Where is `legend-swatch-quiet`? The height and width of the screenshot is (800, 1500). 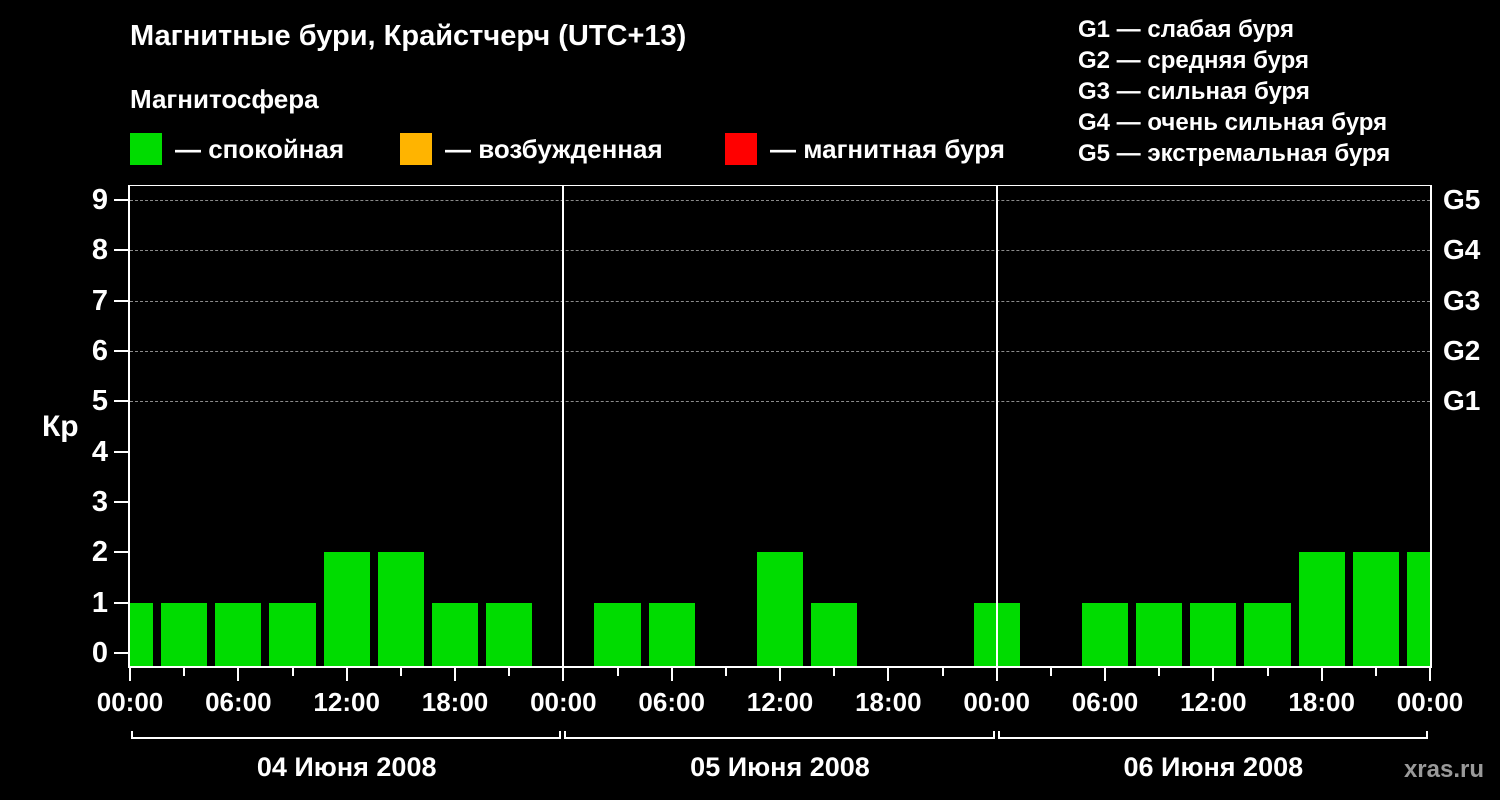 legend-swatch-quiet is located at coordinates (146, 149).